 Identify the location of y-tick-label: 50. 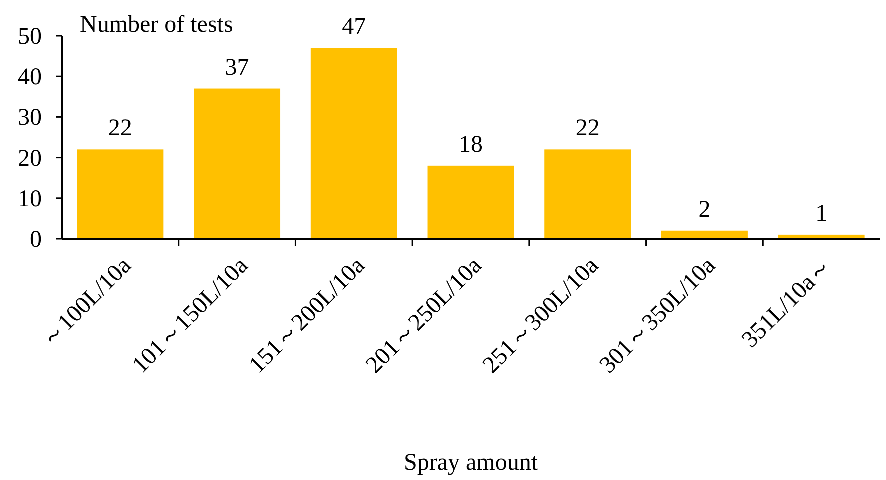
(30, 37).